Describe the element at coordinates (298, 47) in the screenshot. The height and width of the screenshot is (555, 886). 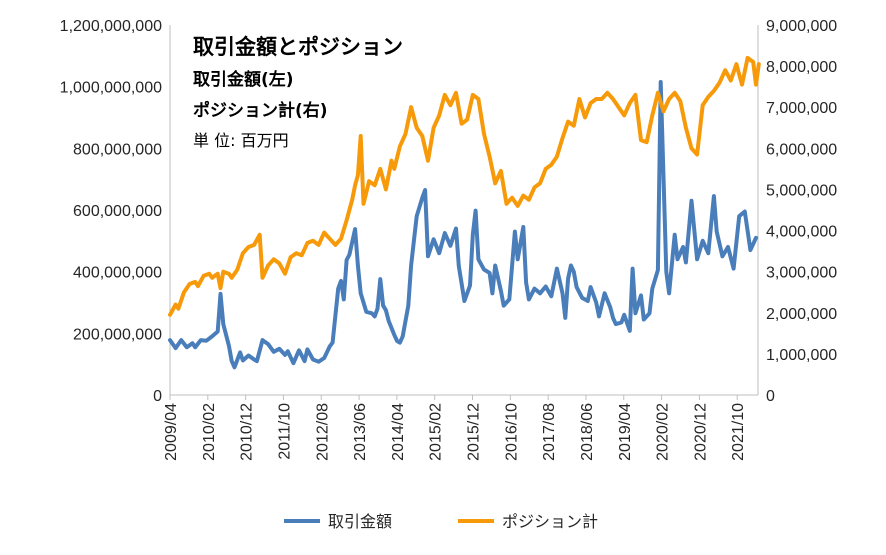
I see `chart-title: 取引金額とポジション` at that location.